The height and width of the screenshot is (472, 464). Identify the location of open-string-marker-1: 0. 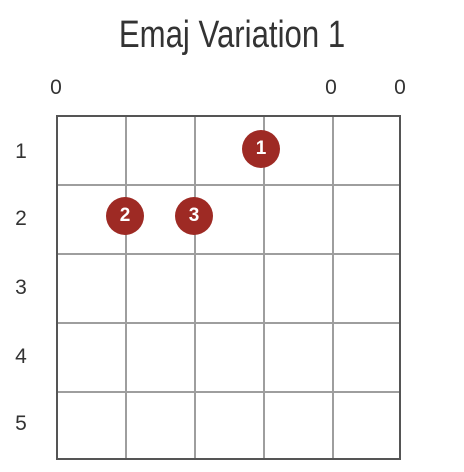
(56, 87).